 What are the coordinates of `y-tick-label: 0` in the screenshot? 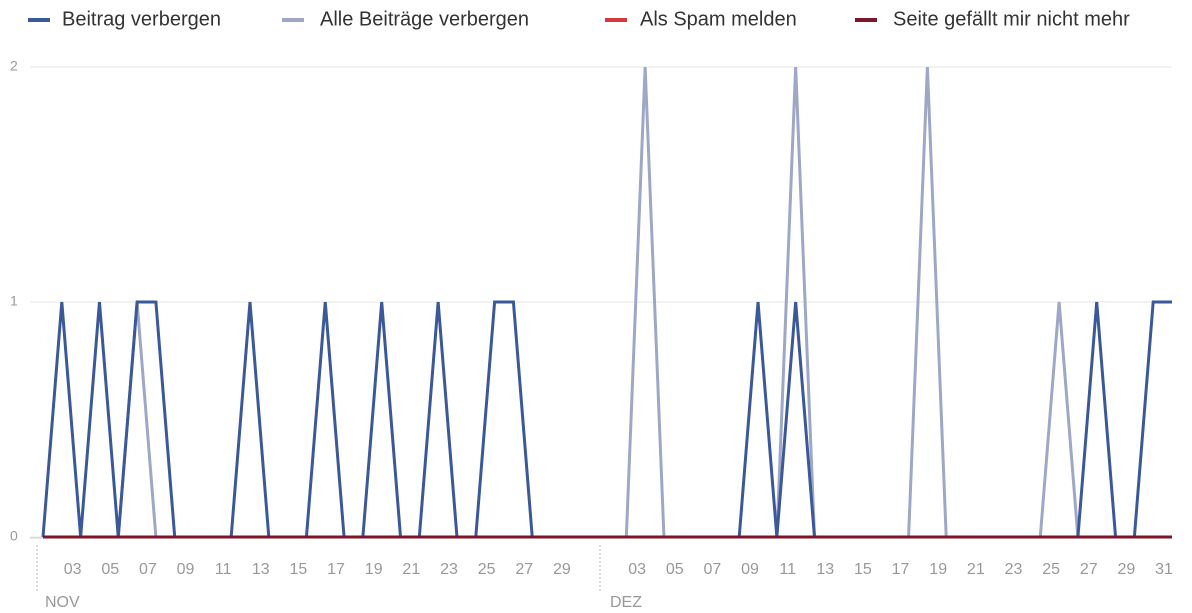 It's located at (14, 536).